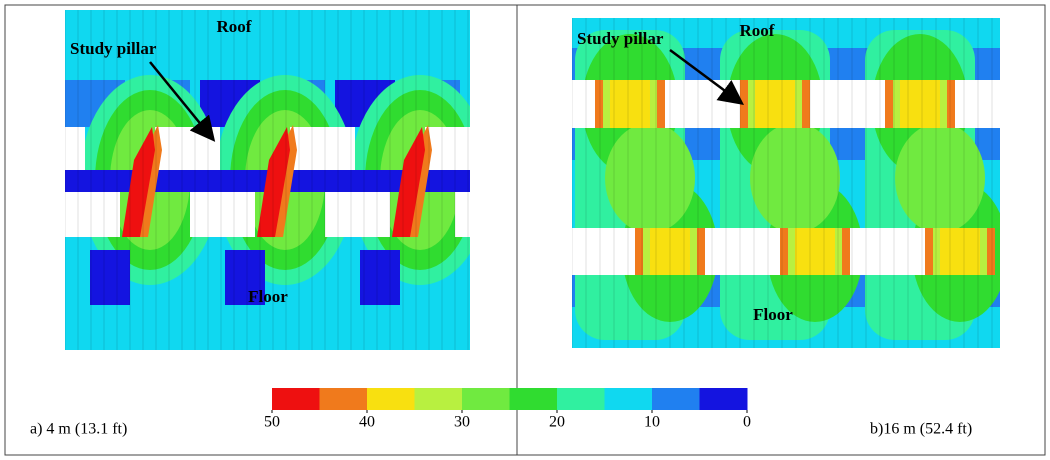 This screenshot has width=1050, height=460. What do you see at coordinates (921, 429) in the screenshot?
I see `caption: b)16 m (52.4 ft)` at bounding box center [921, 429].